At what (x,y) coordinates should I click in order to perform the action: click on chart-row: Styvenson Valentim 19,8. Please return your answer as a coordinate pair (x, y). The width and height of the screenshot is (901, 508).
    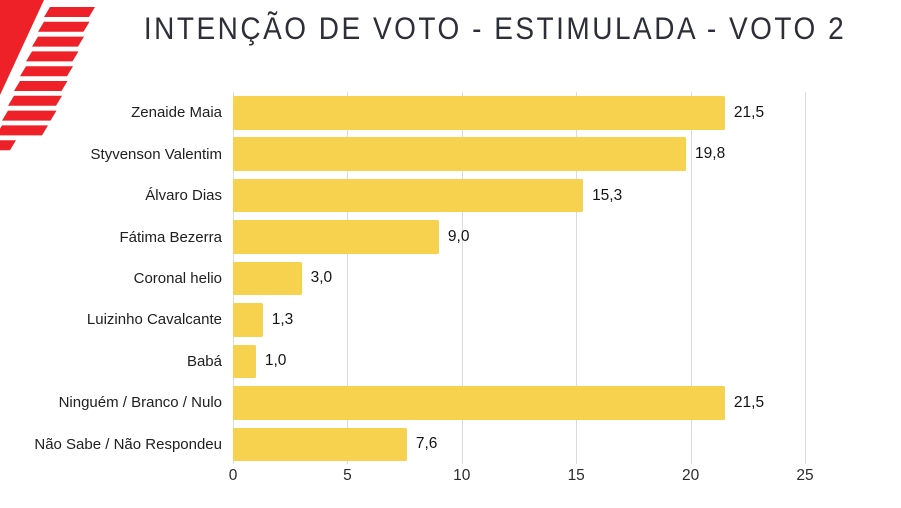
    Looking at the image, I should click on (450, 153).